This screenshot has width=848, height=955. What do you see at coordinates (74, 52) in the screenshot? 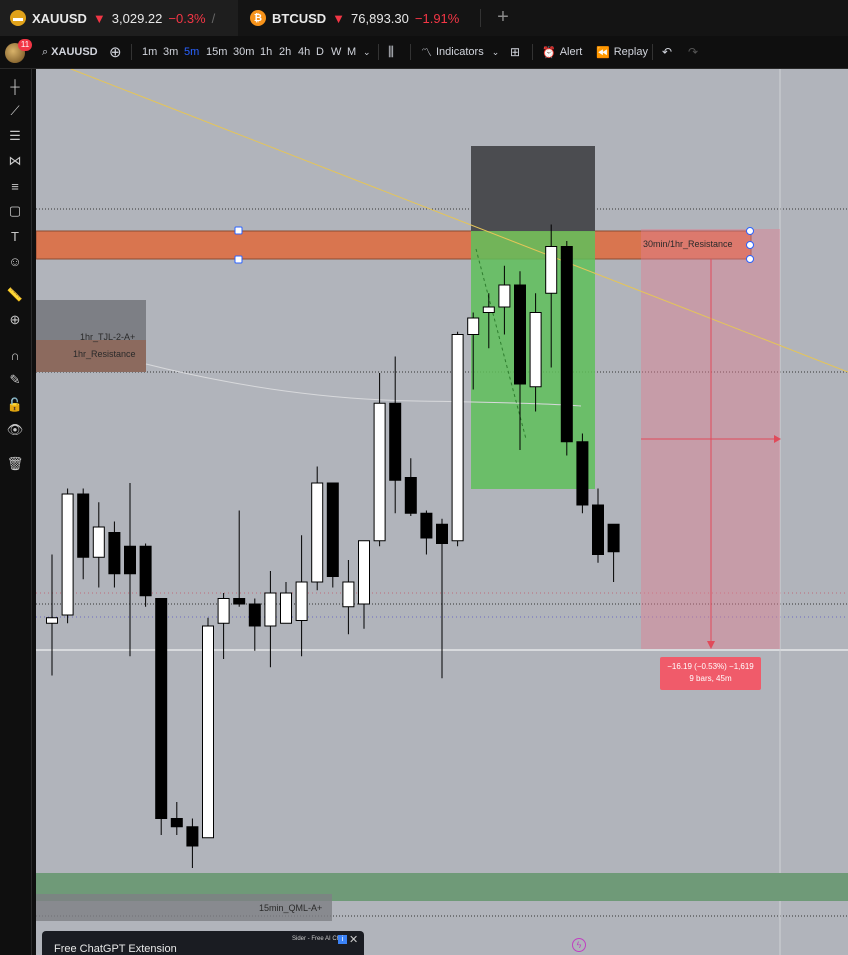
I see `symbol-label: XAUUSD` at bounding box center [74, 52].